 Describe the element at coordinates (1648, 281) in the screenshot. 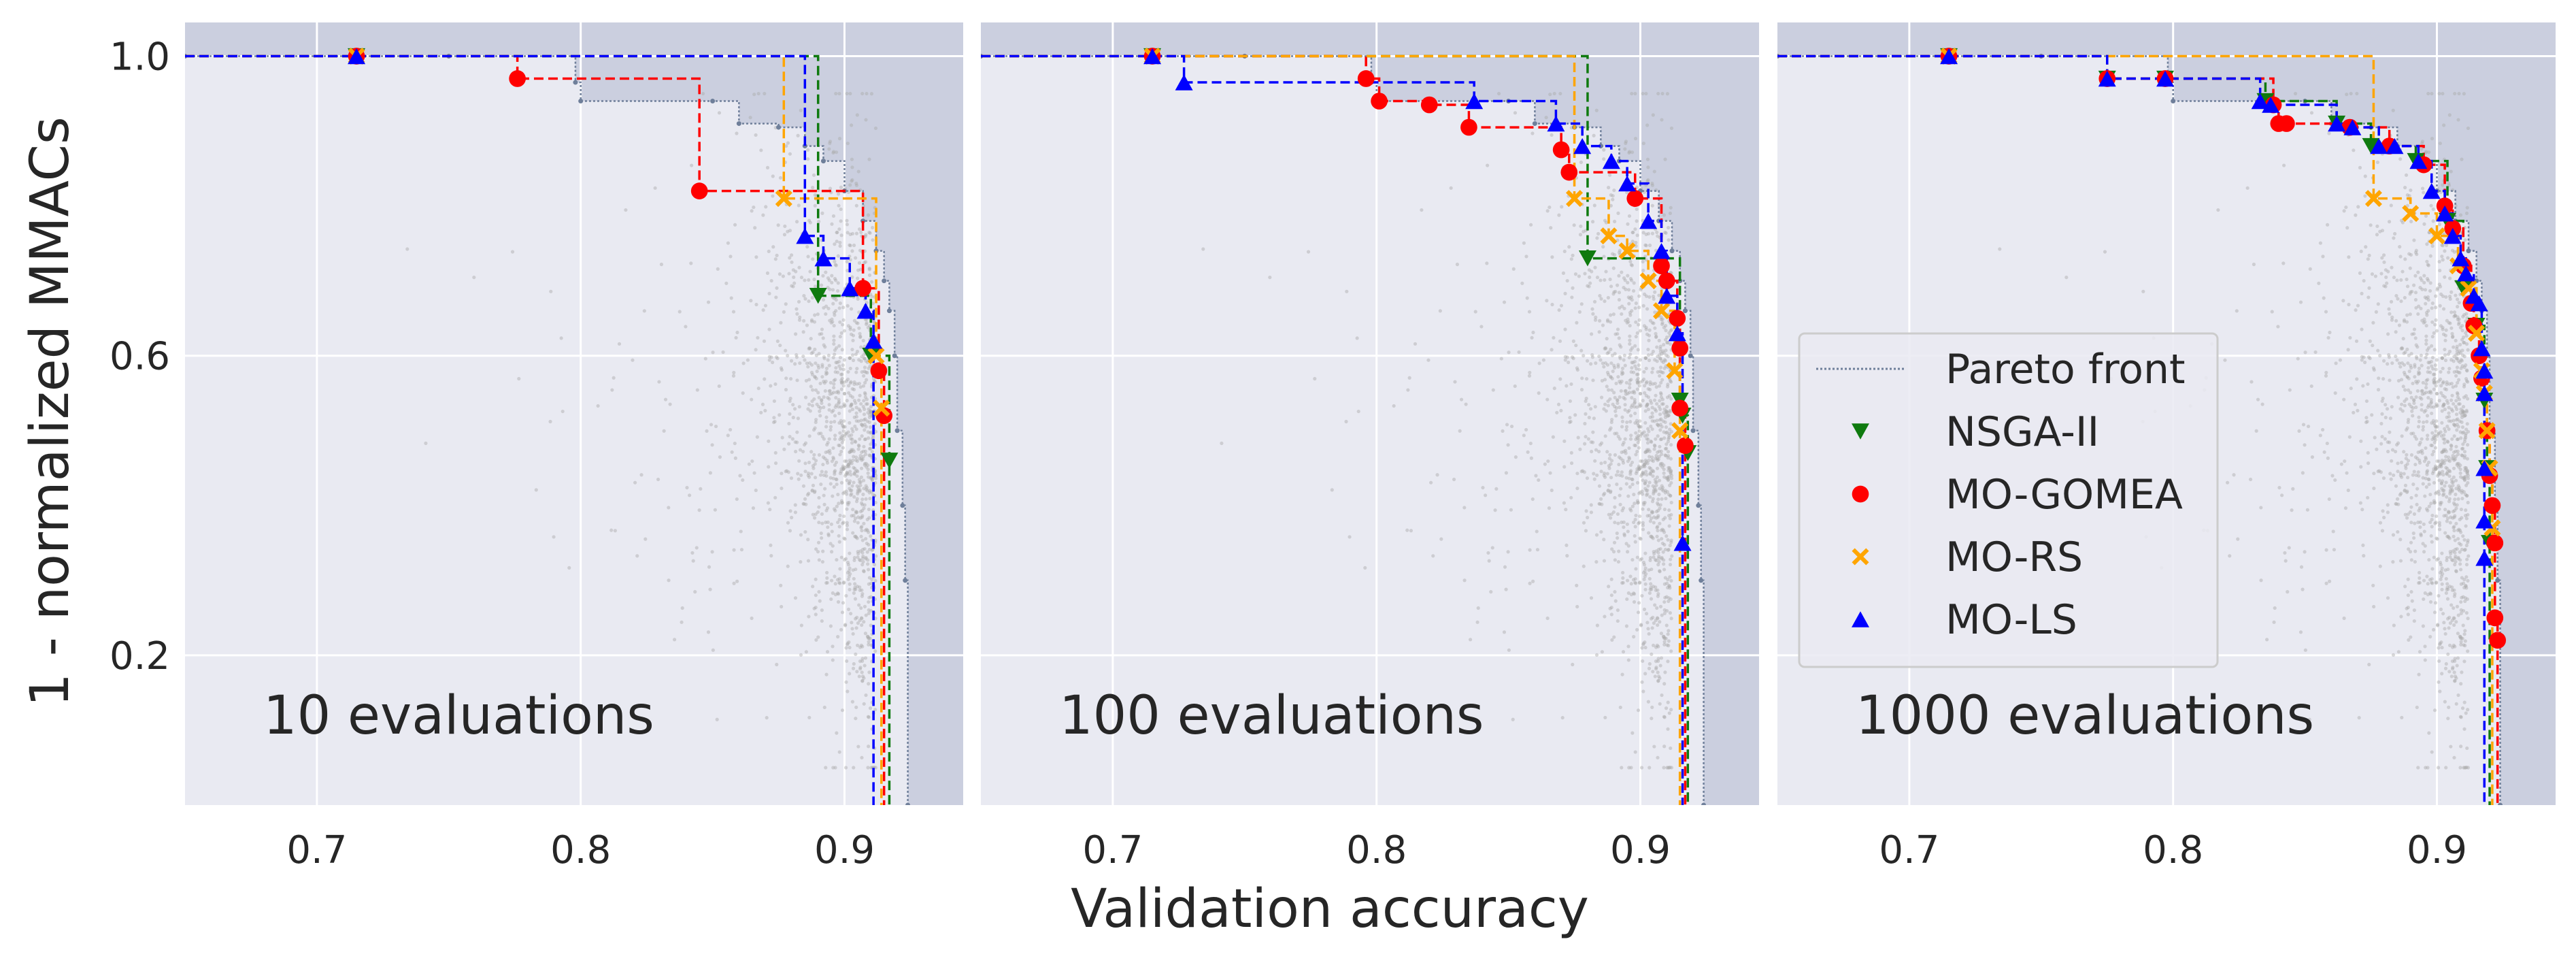

I see `marker-mo-rs` at that location.